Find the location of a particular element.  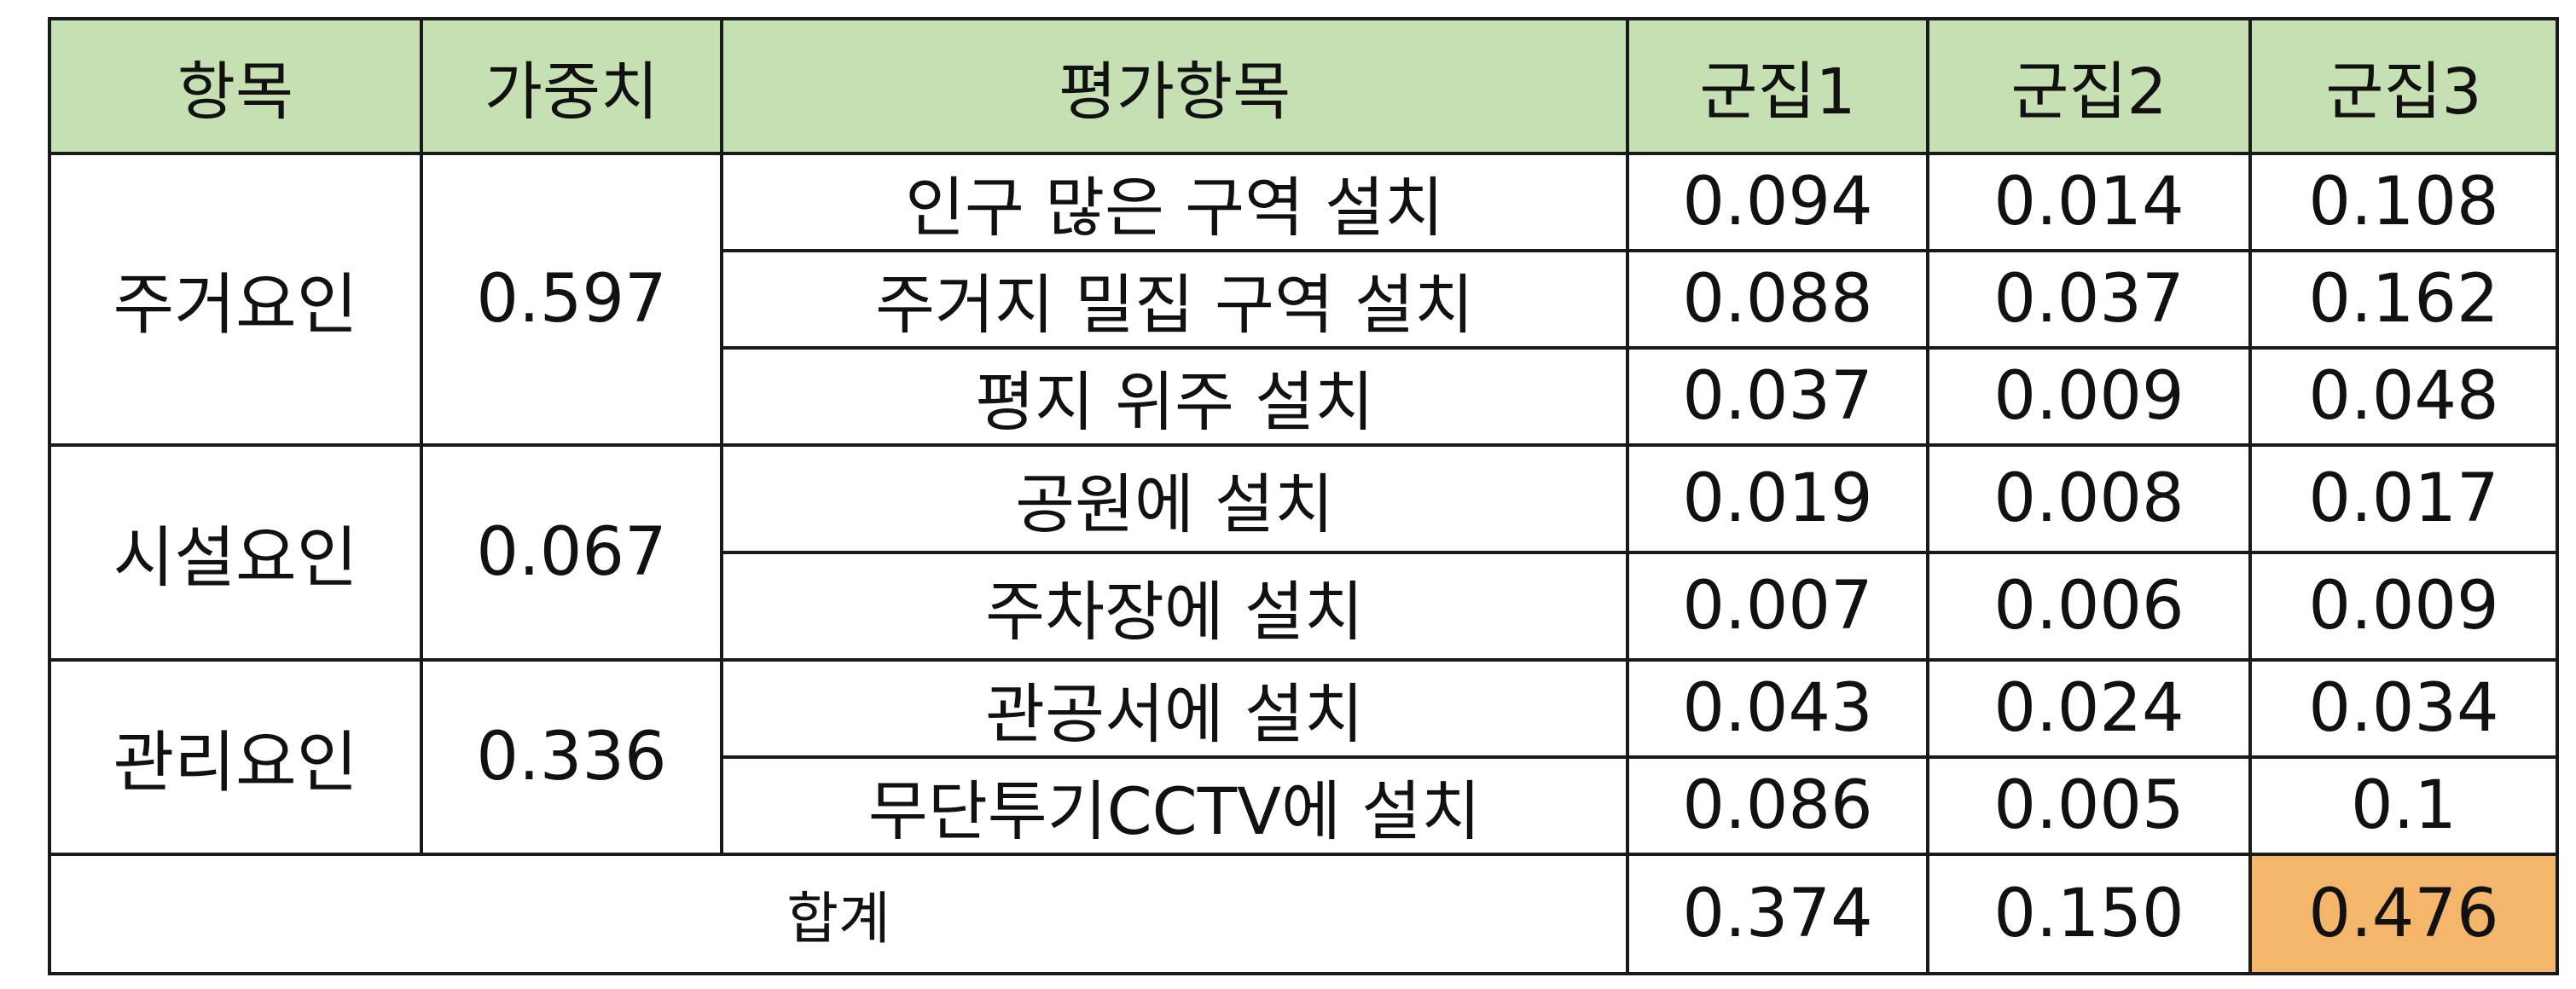

eval-item: 공원에 설치 is located at coordinates (1174, 498).